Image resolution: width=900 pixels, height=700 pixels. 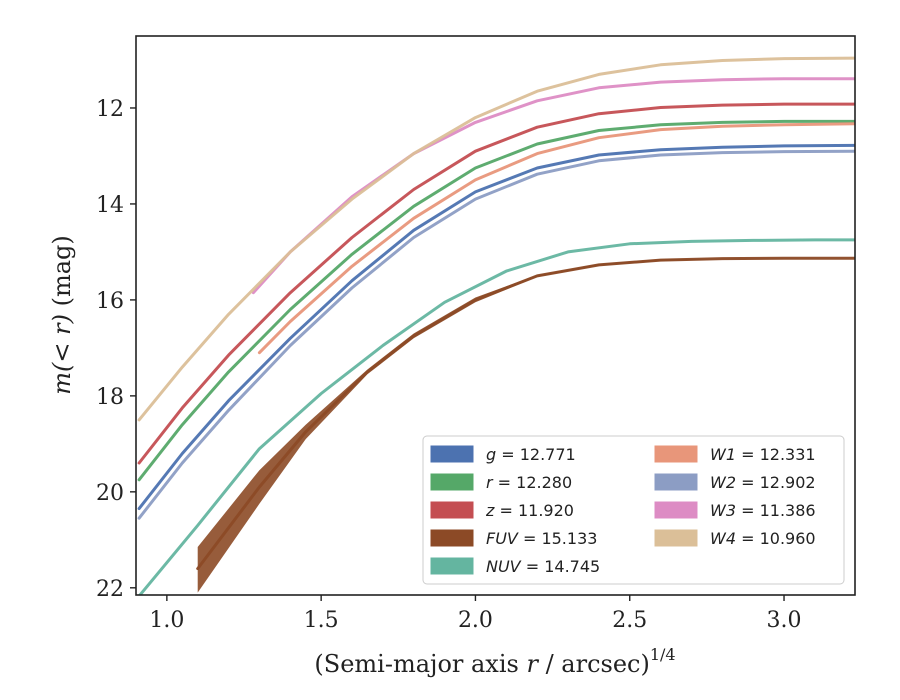 What do you see at coordinates (776, 538) in the screenshot?
I see `legend-series-value: = 10.960` at bounding box center [776, 538].